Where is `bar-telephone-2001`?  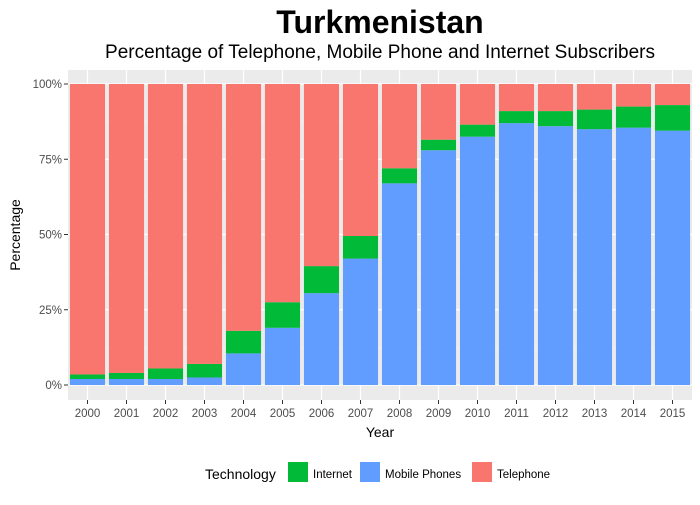
bar-telephone-2001 is located at coordinates (126, 228).